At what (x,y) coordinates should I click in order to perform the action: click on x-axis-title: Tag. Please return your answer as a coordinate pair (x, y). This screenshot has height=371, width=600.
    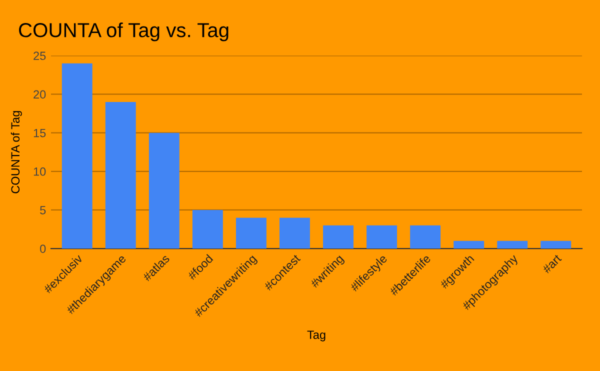
    Looking at the image, I should click on (316, 336).